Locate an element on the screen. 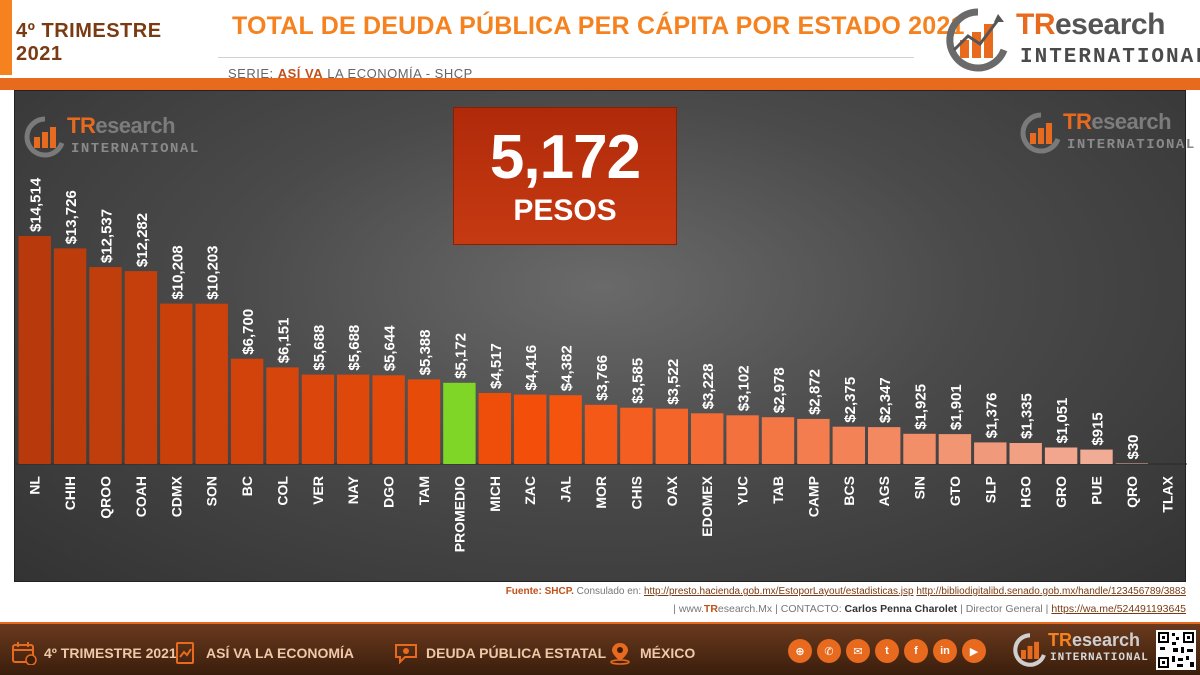 Image resolution: width=1200 pixels, height=675 pixels. watermark-logo-left: TResearch INTERNATIONAL is located at coordinates (110, 137).